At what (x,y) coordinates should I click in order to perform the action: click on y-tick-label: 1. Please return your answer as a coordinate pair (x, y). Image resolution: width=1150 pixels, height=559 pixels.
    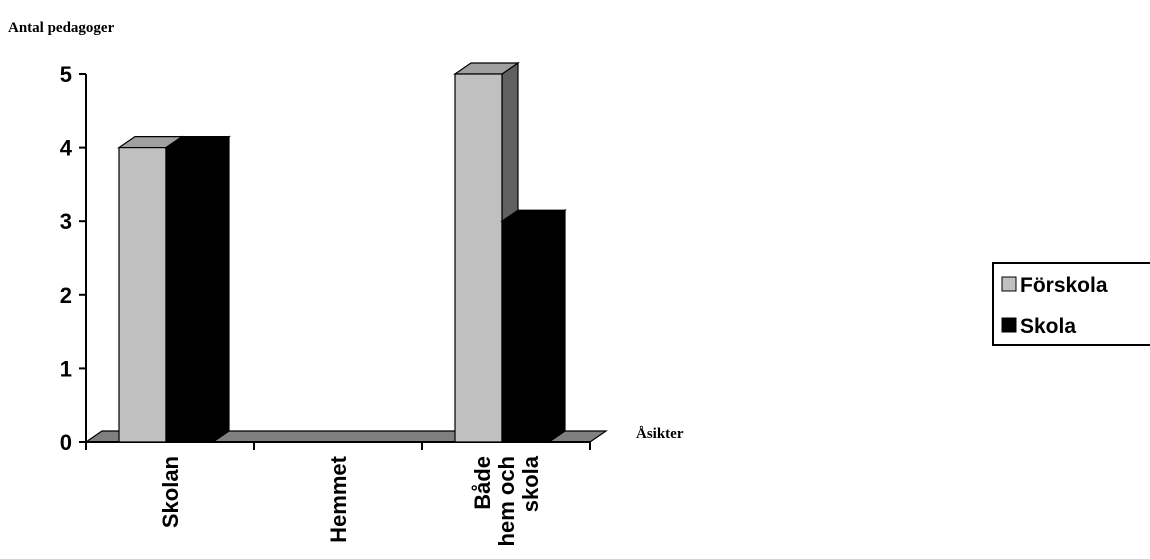
    Looking at the image, I should click on (66, 368).